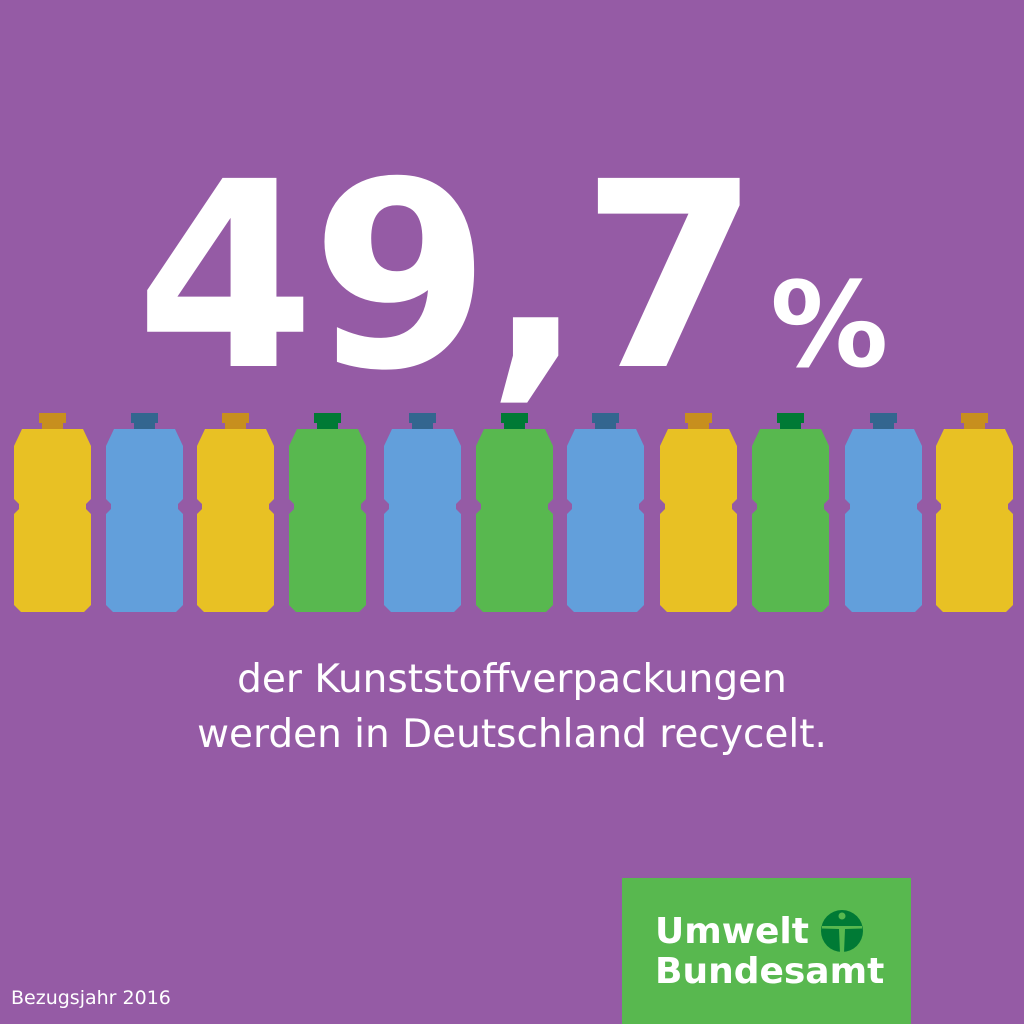  Describe the element at coordinates (732, 931) in the screenshot. I see `logo-line-1: Umwelt` at that location.